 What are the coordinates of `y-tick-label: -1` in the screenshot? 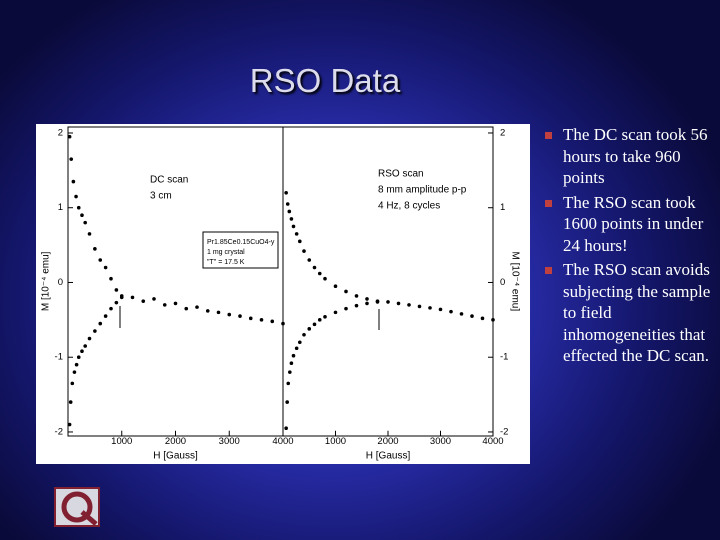 It's located at (504, 357).